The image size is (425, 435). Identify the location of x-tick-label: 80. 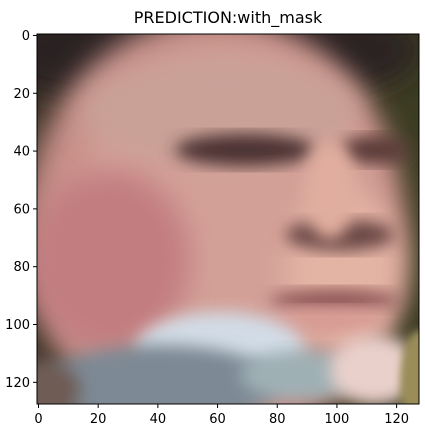
(277, 419).